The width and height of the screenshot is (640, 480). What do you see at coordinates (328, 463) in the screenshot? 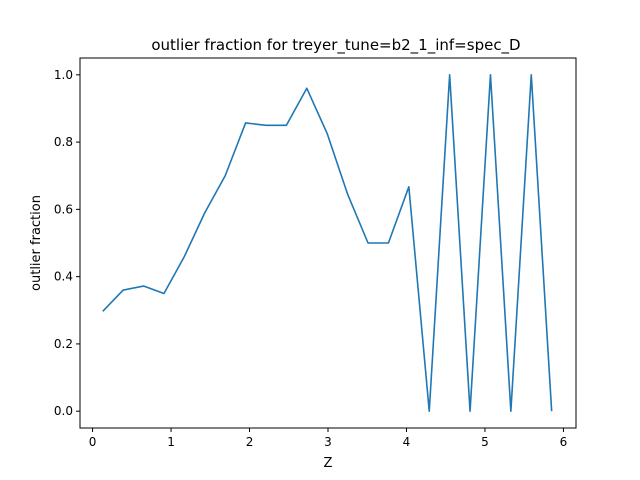
I see `x-axis-label: Z` at bounding box center [328, 463].